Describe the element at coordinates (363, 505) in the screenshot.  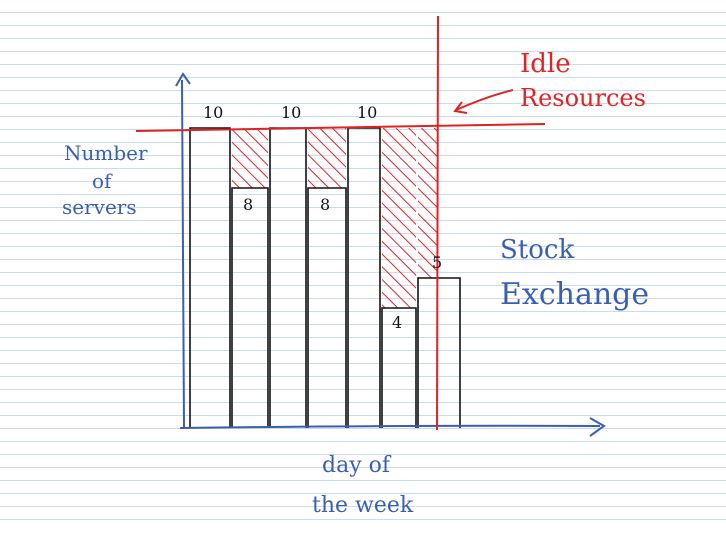
I see `x-axis-label-line2: the week` at that location.